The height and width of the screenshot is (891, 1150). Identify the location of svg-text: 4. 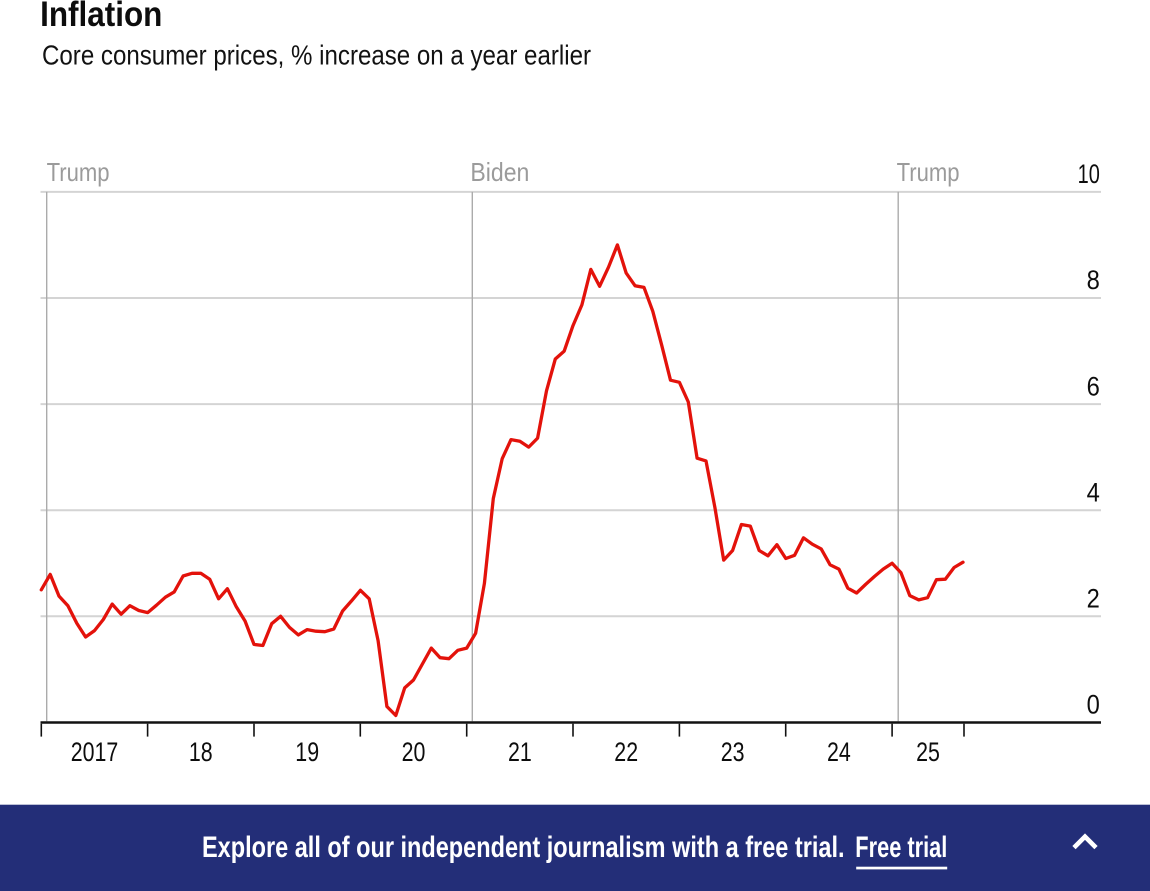
(1093, 492).